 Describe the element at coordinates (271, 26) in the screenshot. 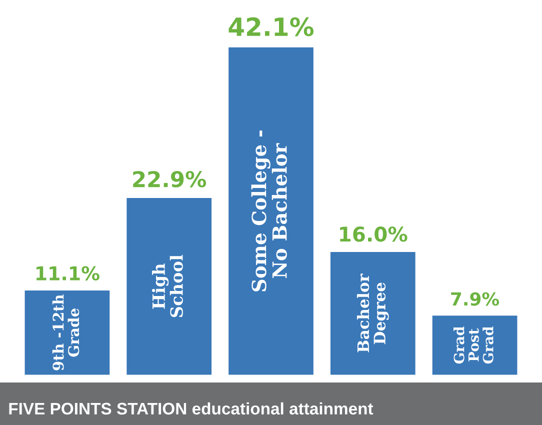

I see `data-label: 42.1%` at that location.